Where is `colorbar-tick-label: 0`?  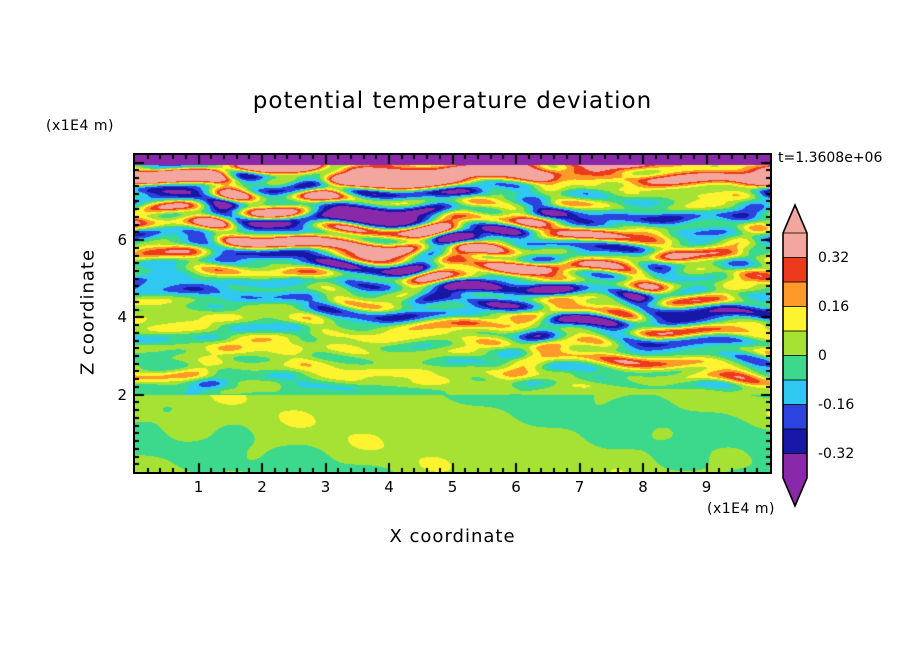 colorbar-tick-label: 0 is located at coordinates (822, 355).